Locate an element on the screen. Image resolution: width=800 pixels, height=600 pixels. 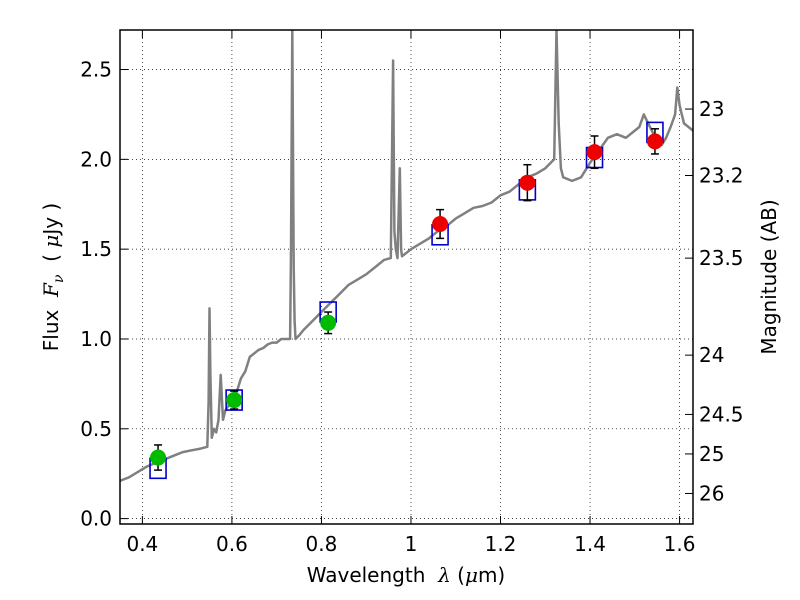
x-tick-label: 0.6 is located at coordinates (232, 544).